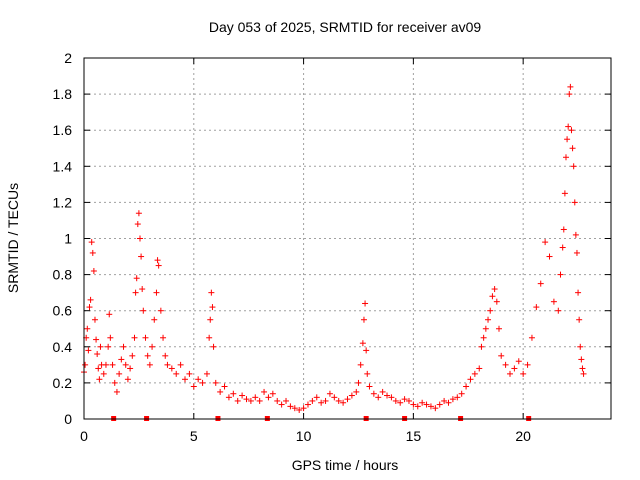  Describe the element at coordinates (523, 436) in the screenshot. I see `x-tick-label: 20` at that location.